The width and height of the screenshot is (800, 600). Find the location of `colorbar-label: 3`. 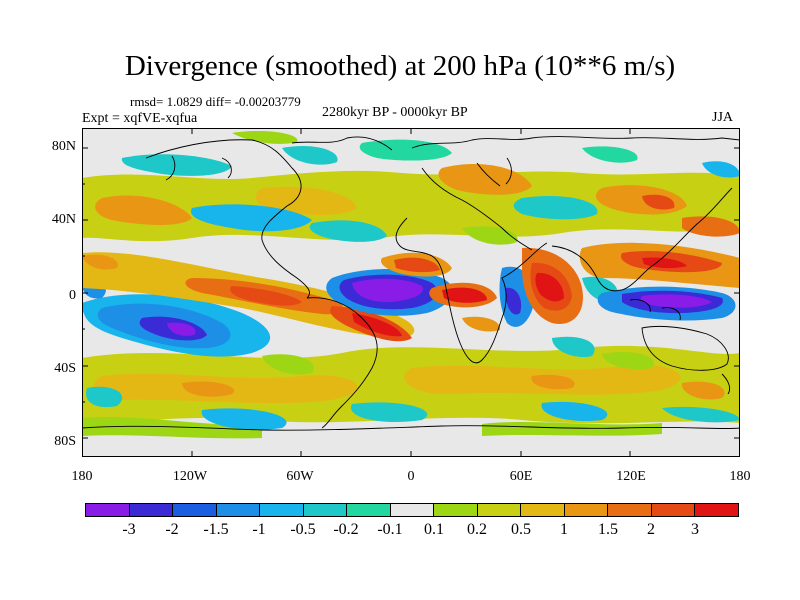

colorbar-label: 3 is located at coordinates (695, 529).